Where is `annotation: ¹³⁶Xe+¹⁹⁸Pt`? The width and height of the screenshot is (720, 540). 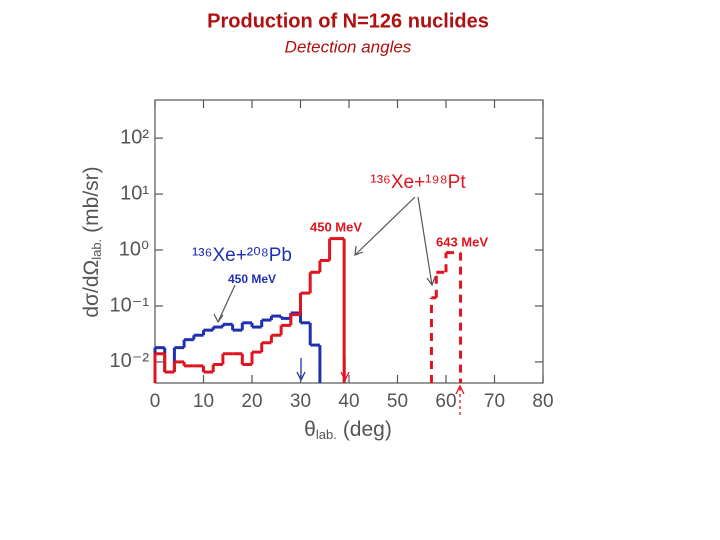
annotation: ¹³⁶Xe+¹⁹⁸Pt is located at coordinates (418, 182).